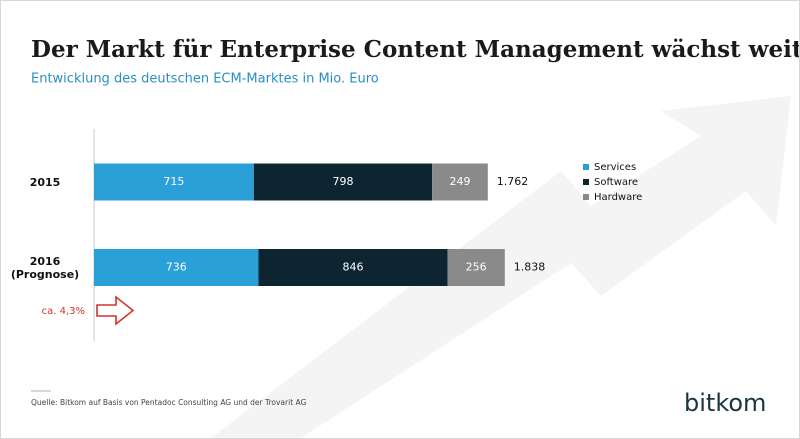 Image resolution: width=800 pixels, height=439 pixels. I want to click on value-label: 798, so click(342, 181).